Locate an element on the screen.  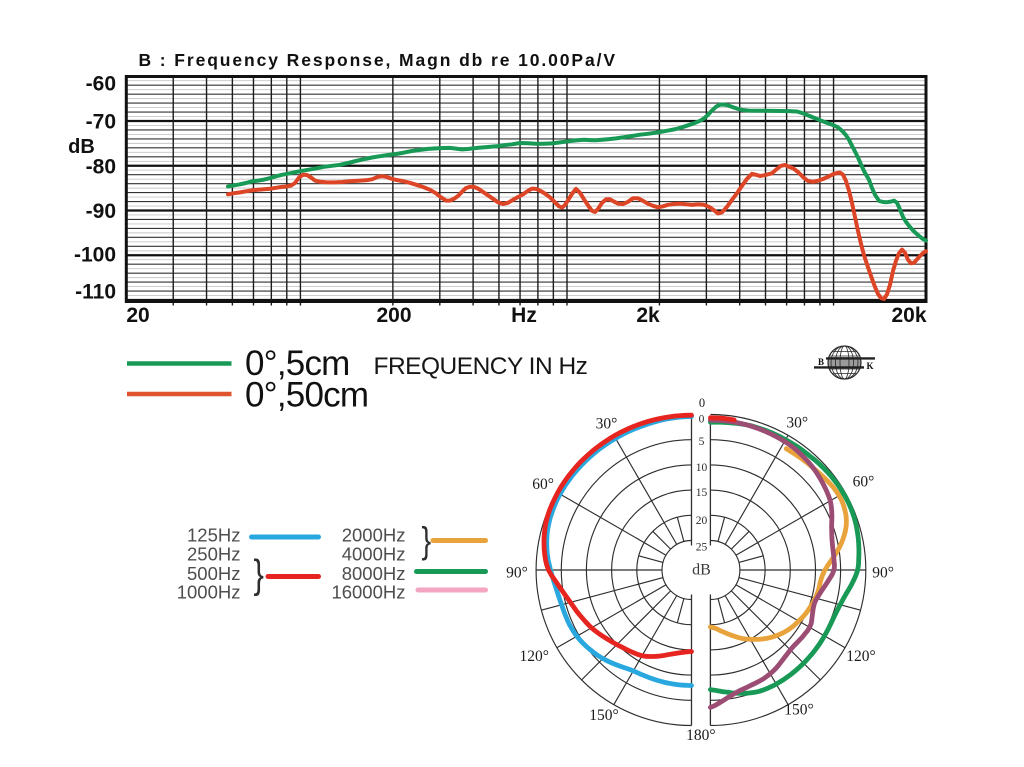
svg-text: 1000Hz is located at coordinates (209, 592).